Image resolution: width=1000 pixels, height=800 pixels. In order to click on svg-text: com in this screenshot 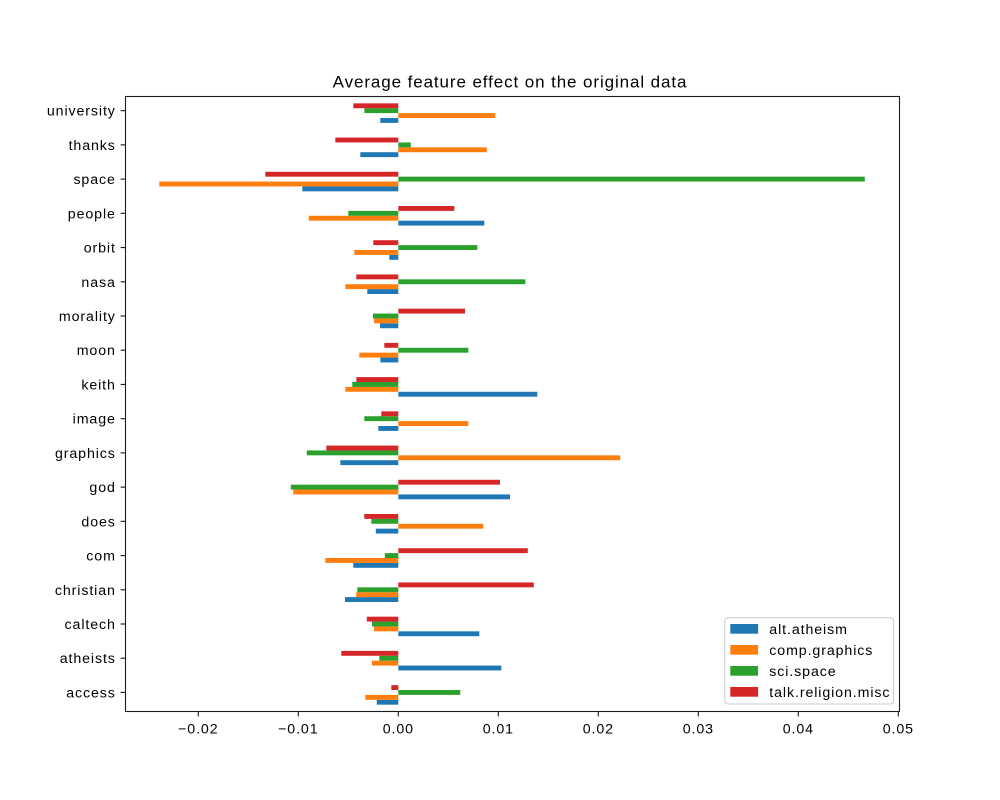, I will do `click(101, 557)`.